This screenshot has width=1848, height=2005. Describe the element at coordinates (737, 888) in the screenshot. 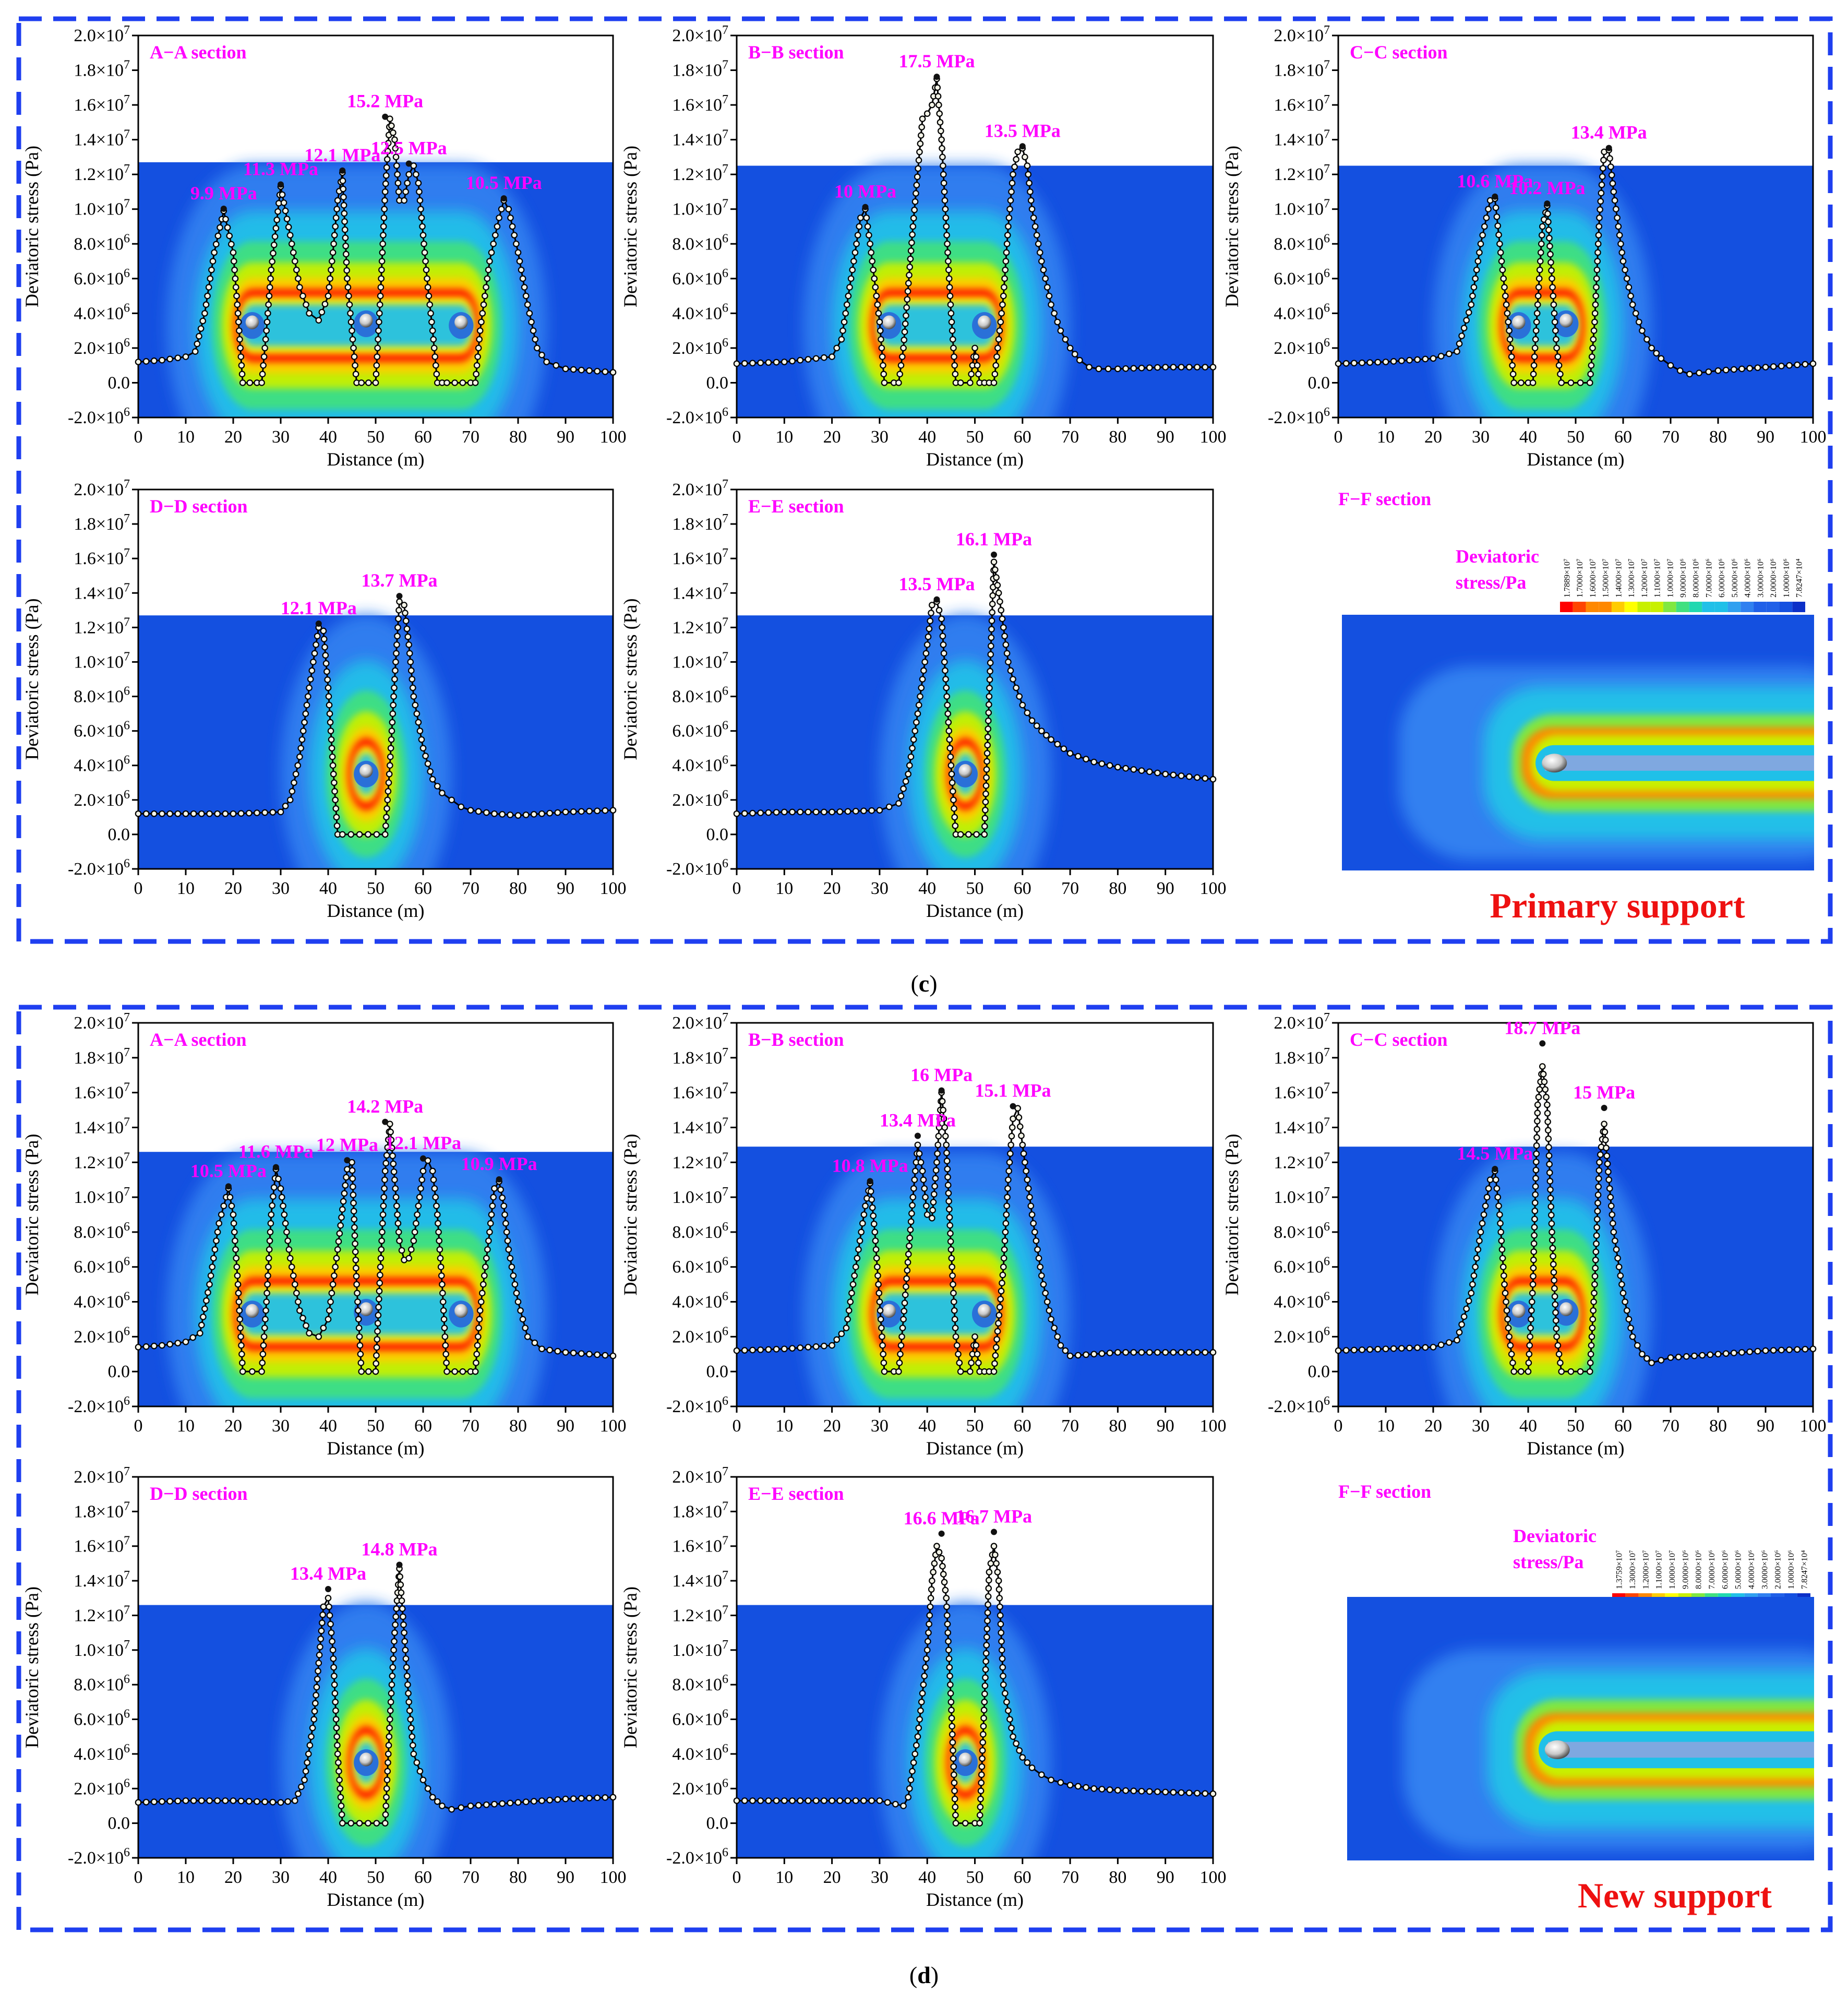

I see `x-tick-label: 0` at that location.